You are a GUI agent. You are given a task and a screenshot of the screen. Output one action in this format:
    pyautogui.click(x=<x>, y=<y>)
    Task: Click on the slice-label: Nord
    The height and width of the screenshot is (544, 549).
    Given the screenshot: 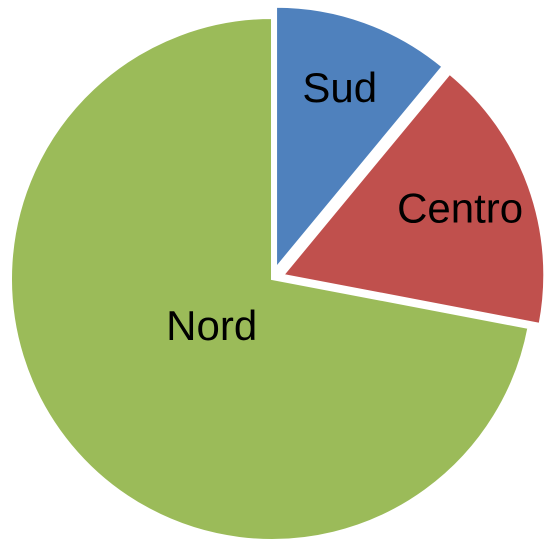 What is the action you would take?
    pyautogui.click(x=211, y=325)
    